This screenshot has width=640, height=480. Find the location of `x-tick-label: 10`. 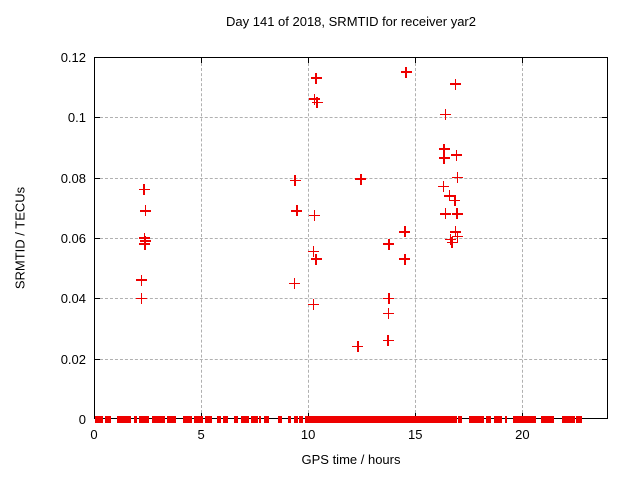

x-tick-label: 10 is located at coordinates (308, 434).